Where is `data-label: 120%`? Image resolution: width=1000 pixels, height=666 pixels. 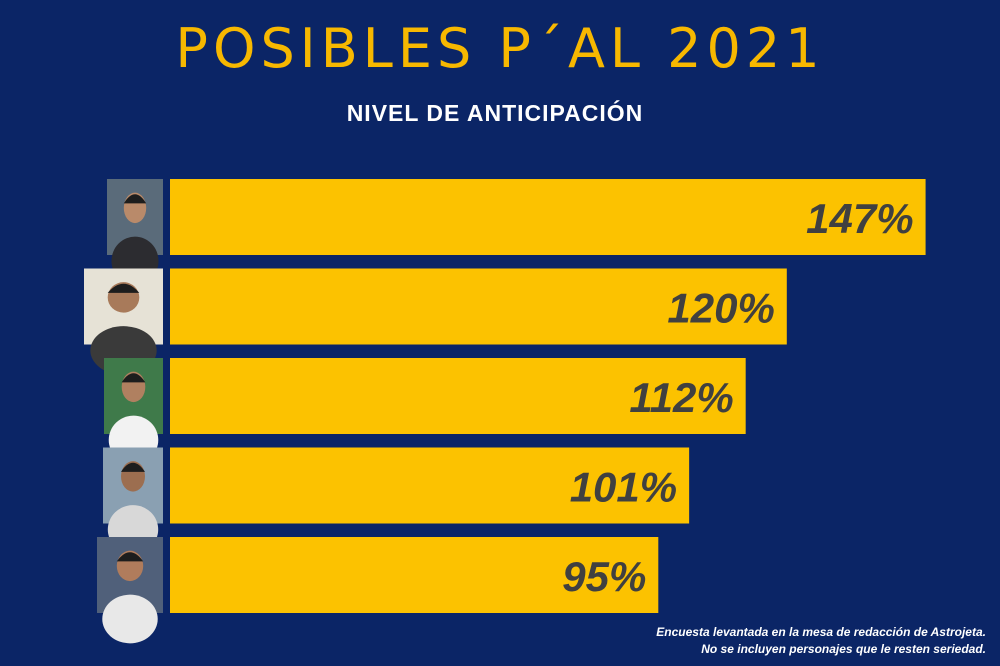
data-label: 120% is located at coordinates (720, 308).